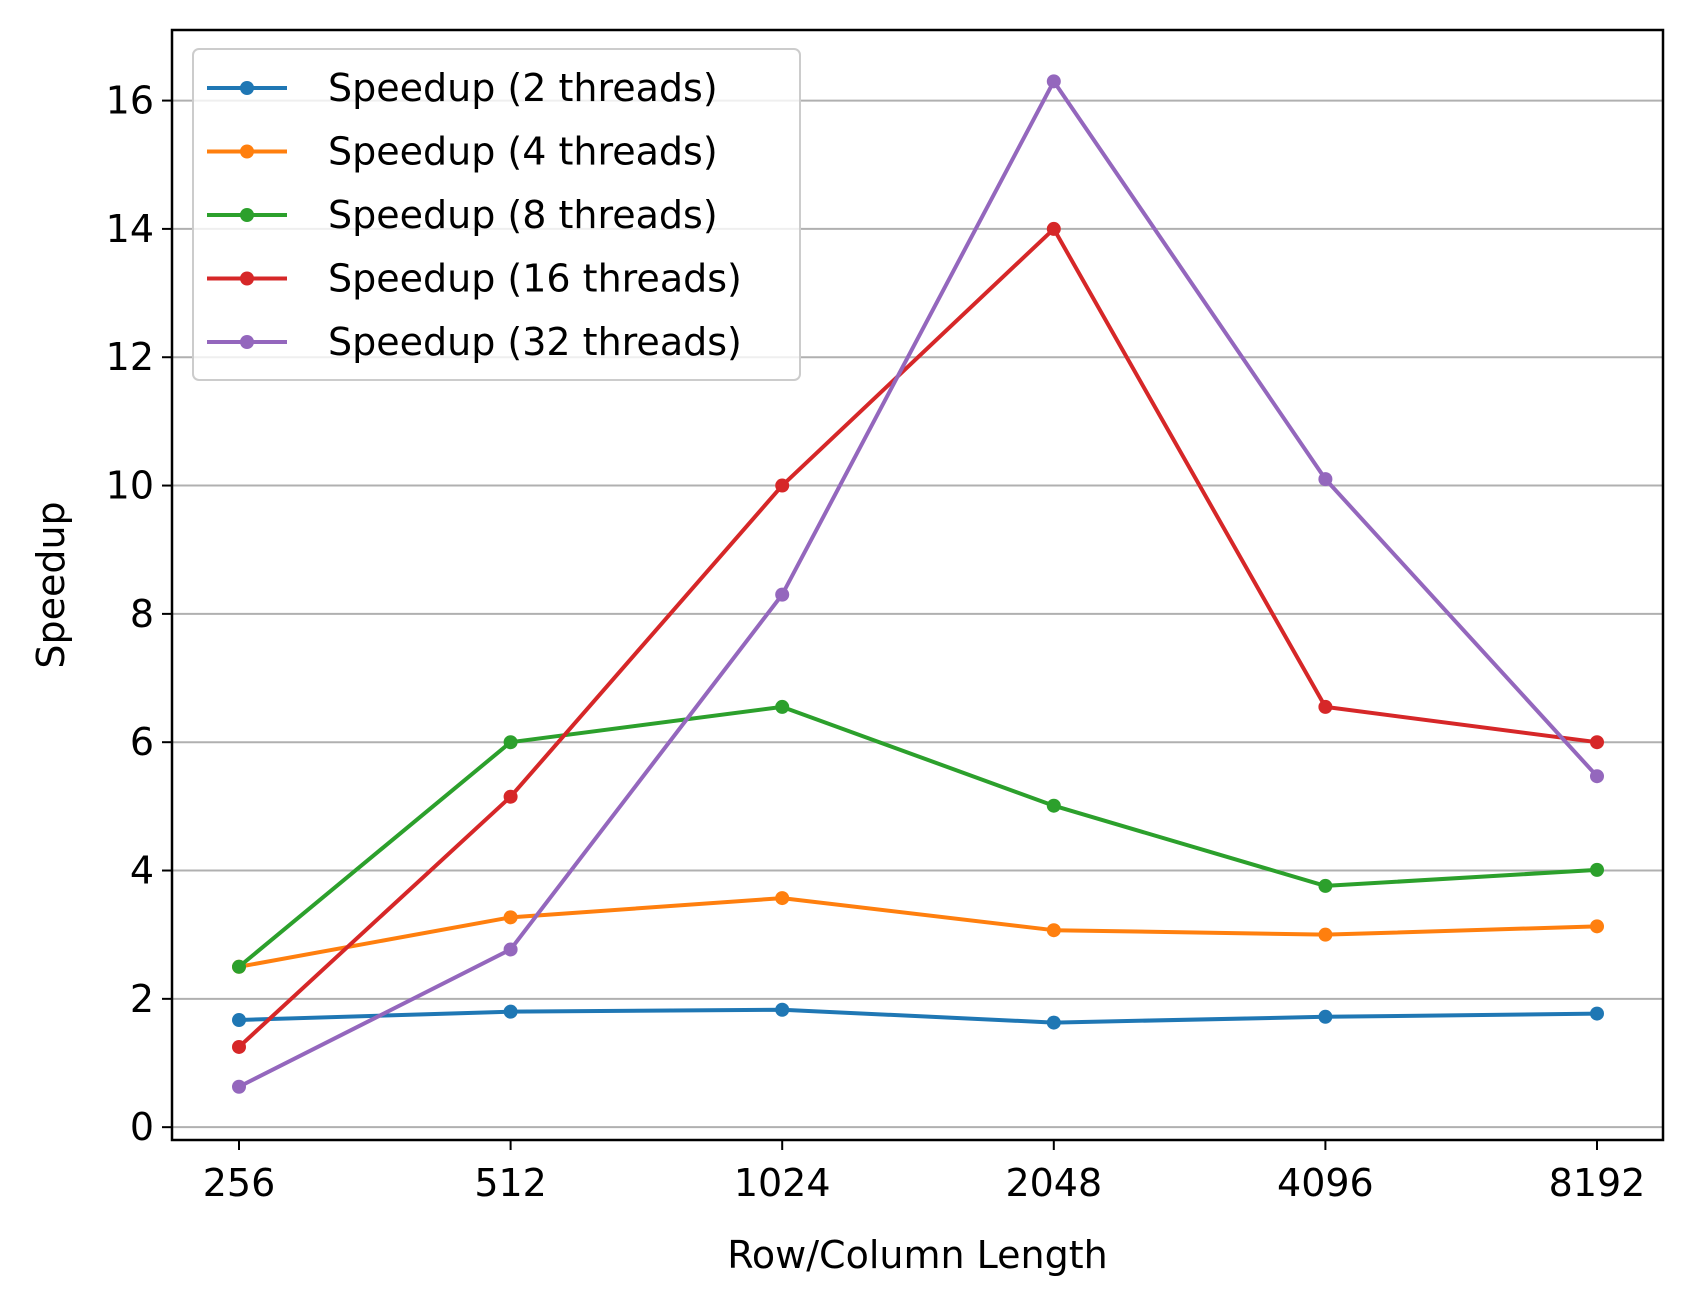 This screenshot has width=1688, height=1298. I want to click on x-tick-label: 8192, so click(1597, 1183).